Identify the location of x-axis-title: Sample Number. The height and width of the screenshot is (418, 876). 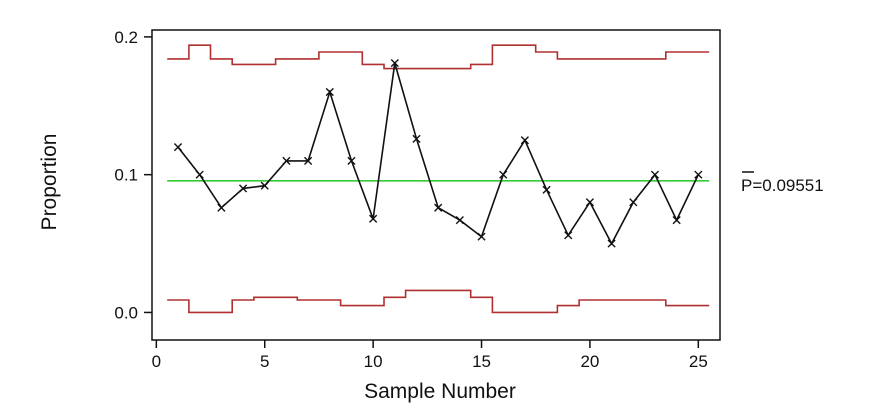
(440, 391).